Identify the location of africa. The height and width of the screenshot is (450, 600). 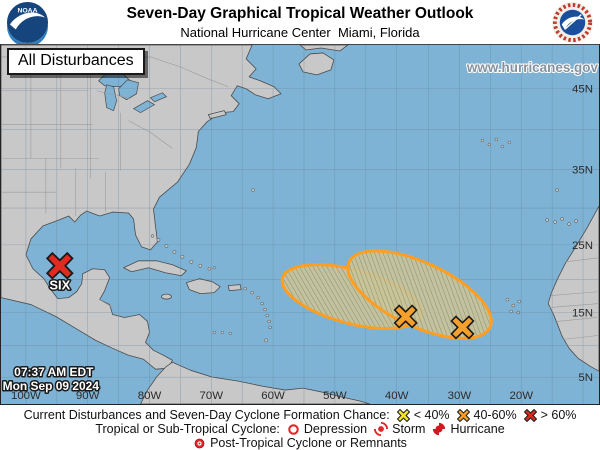
(573, 288).